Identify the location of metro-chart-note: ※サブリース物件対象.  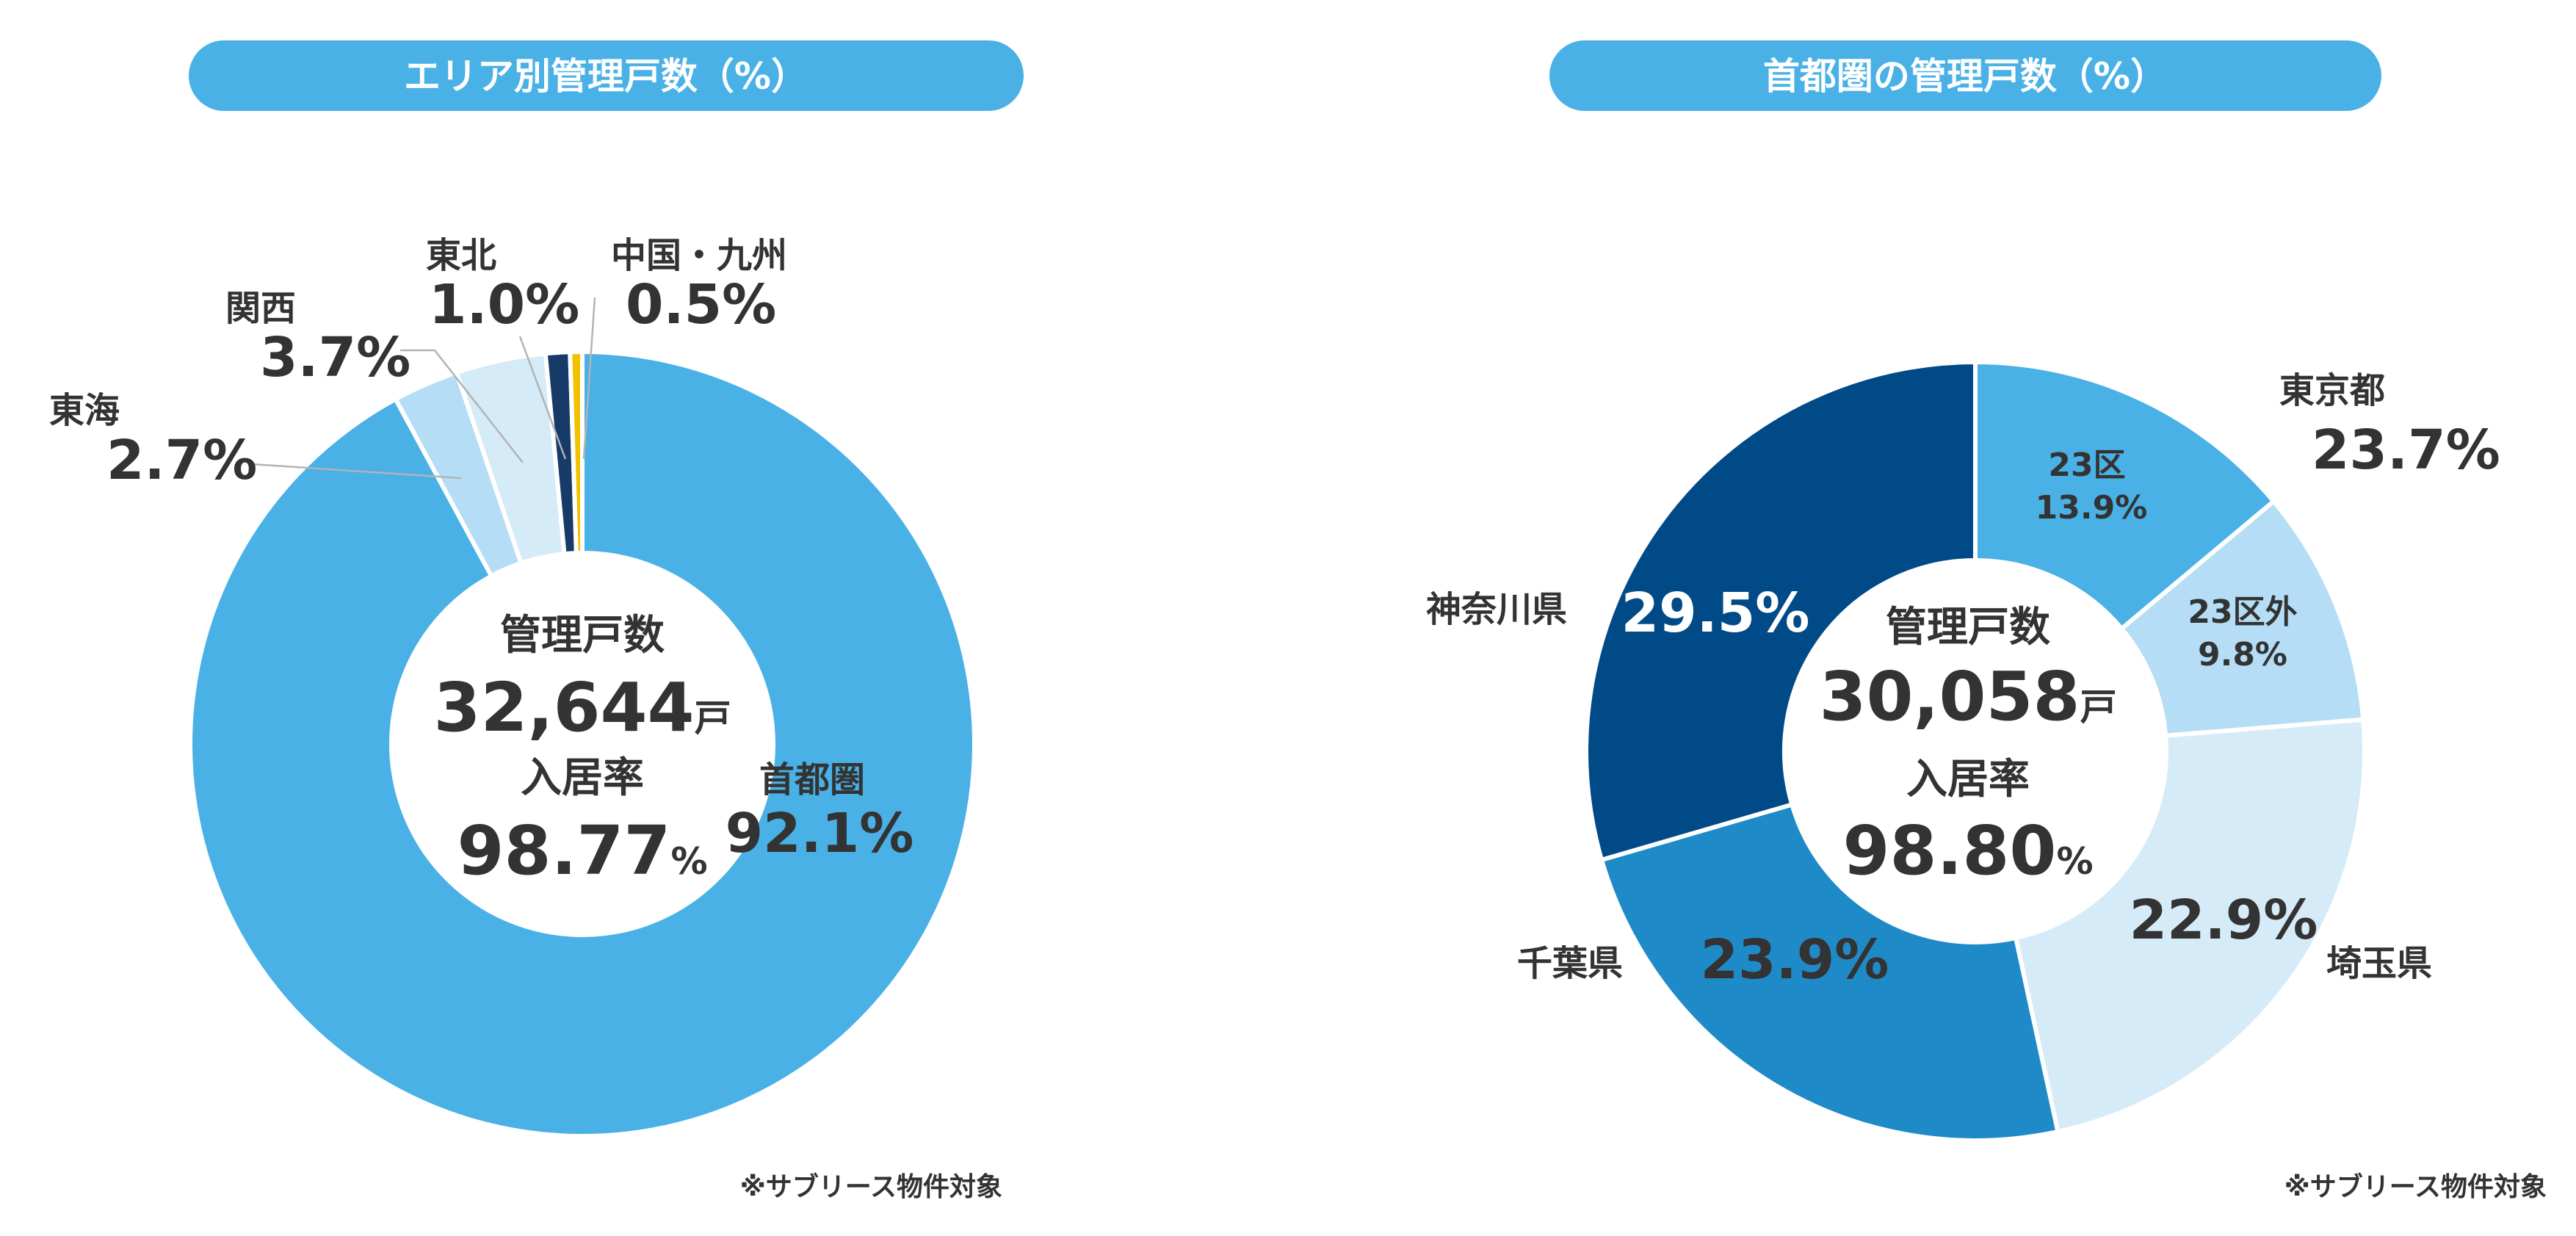
(2415, 1186).